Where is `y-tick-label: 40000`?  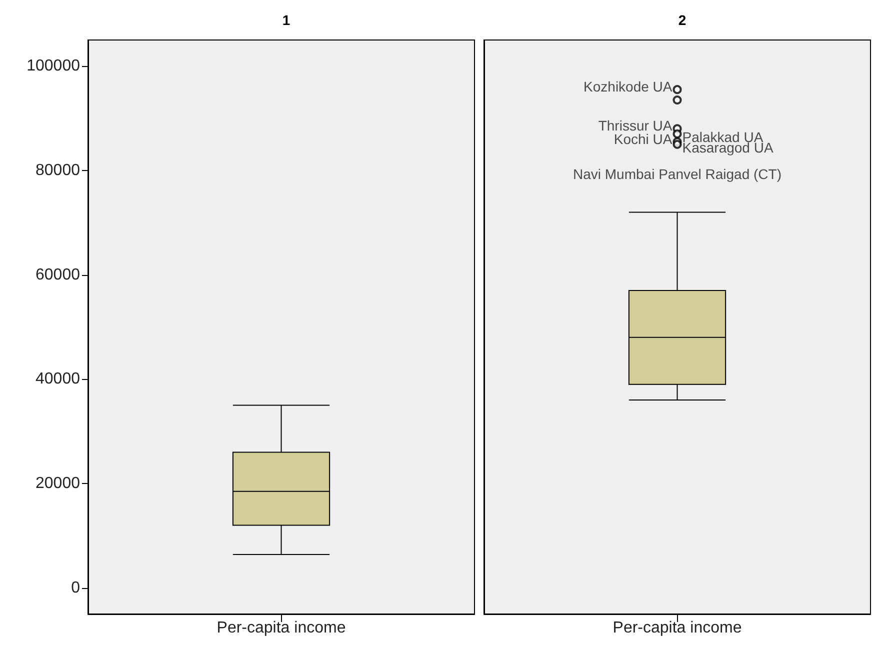 y-tick-label: 40000 is located at coordinates (58, 379).